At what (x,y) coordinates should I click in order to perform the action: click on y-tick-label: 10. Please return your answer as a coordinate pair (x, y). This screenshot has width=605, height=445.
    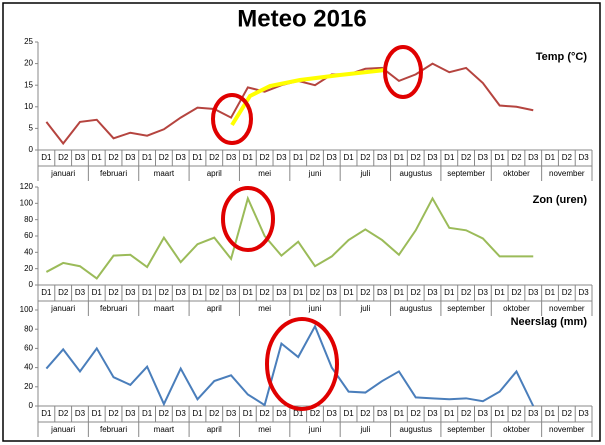
    Looking at the image, I should click on (28, 106).